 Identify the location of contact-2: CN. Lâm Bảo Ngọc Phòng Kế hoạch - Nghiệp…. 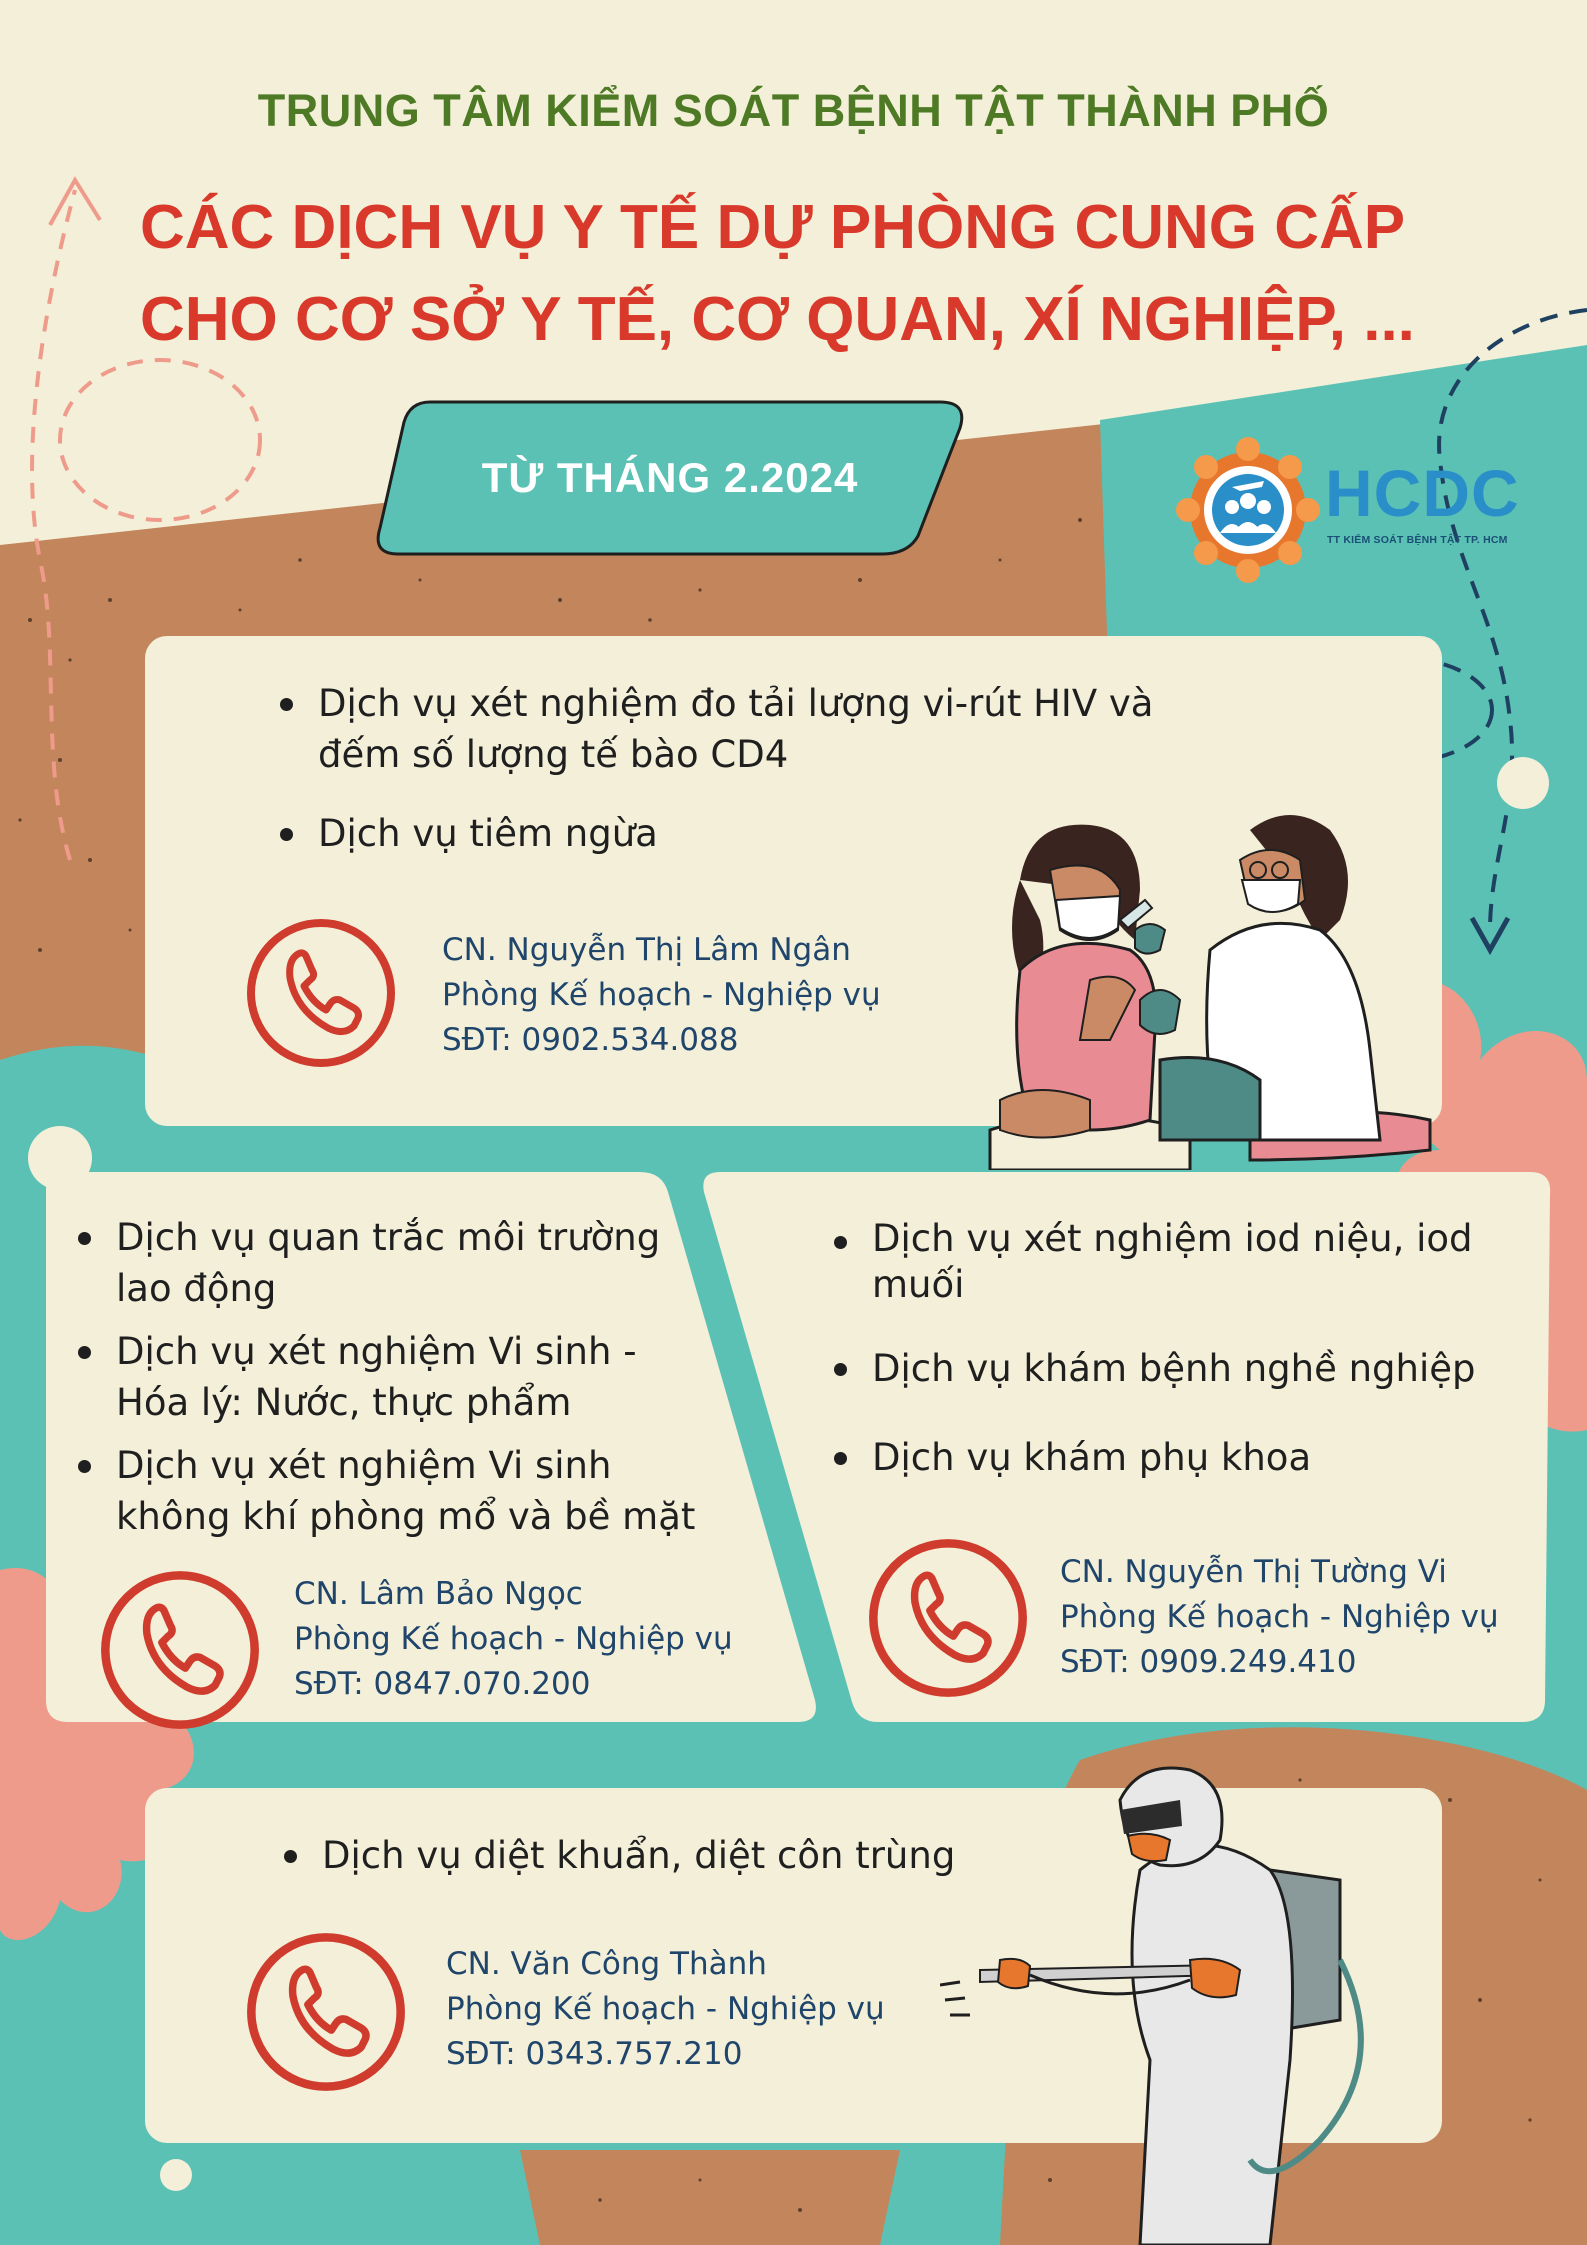
(534, 1639).